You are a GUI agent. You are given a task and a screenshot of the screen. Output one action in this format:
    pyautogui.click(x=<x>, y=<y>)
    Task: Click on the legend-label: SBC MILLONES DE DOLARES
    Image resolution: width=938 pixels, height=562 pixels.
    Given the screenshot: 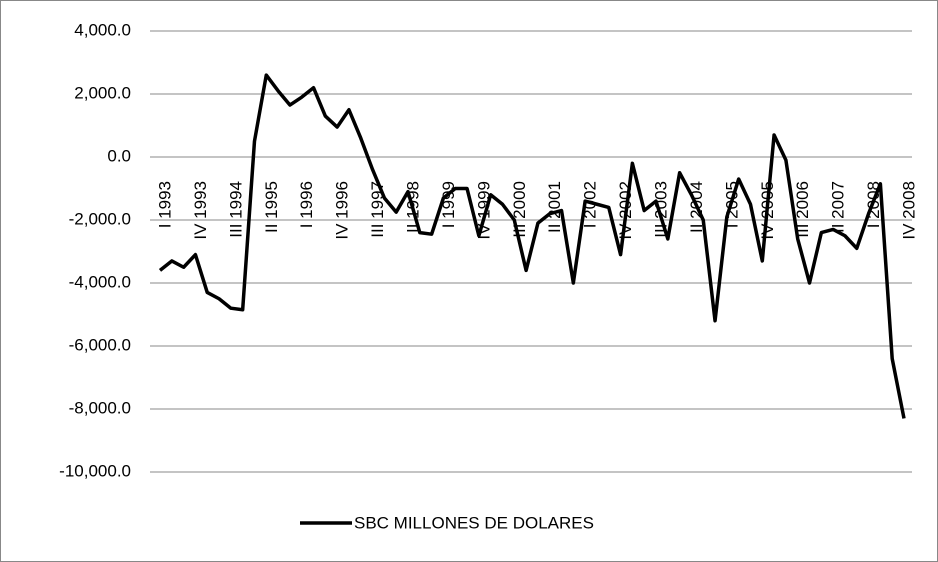 What is the action you would take?
    pyautogui.click(x=474, y=522)
    